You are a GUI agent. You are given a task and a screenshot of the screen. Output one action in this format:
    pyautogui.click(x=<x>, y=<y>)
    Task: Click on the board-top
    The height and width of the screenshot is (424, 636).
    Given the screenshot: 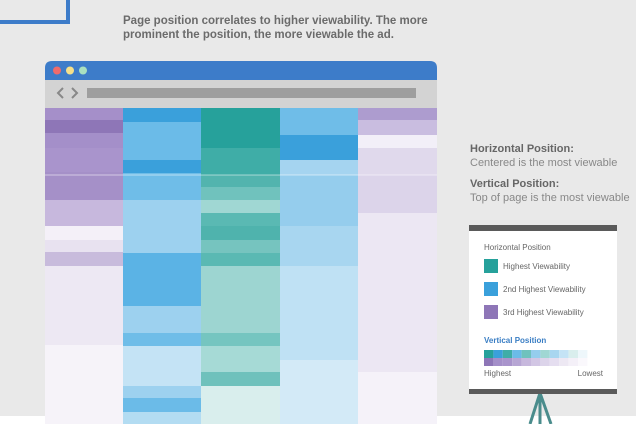 What is the action you would take?
    pyautogui.click(x=543, y=228)
    